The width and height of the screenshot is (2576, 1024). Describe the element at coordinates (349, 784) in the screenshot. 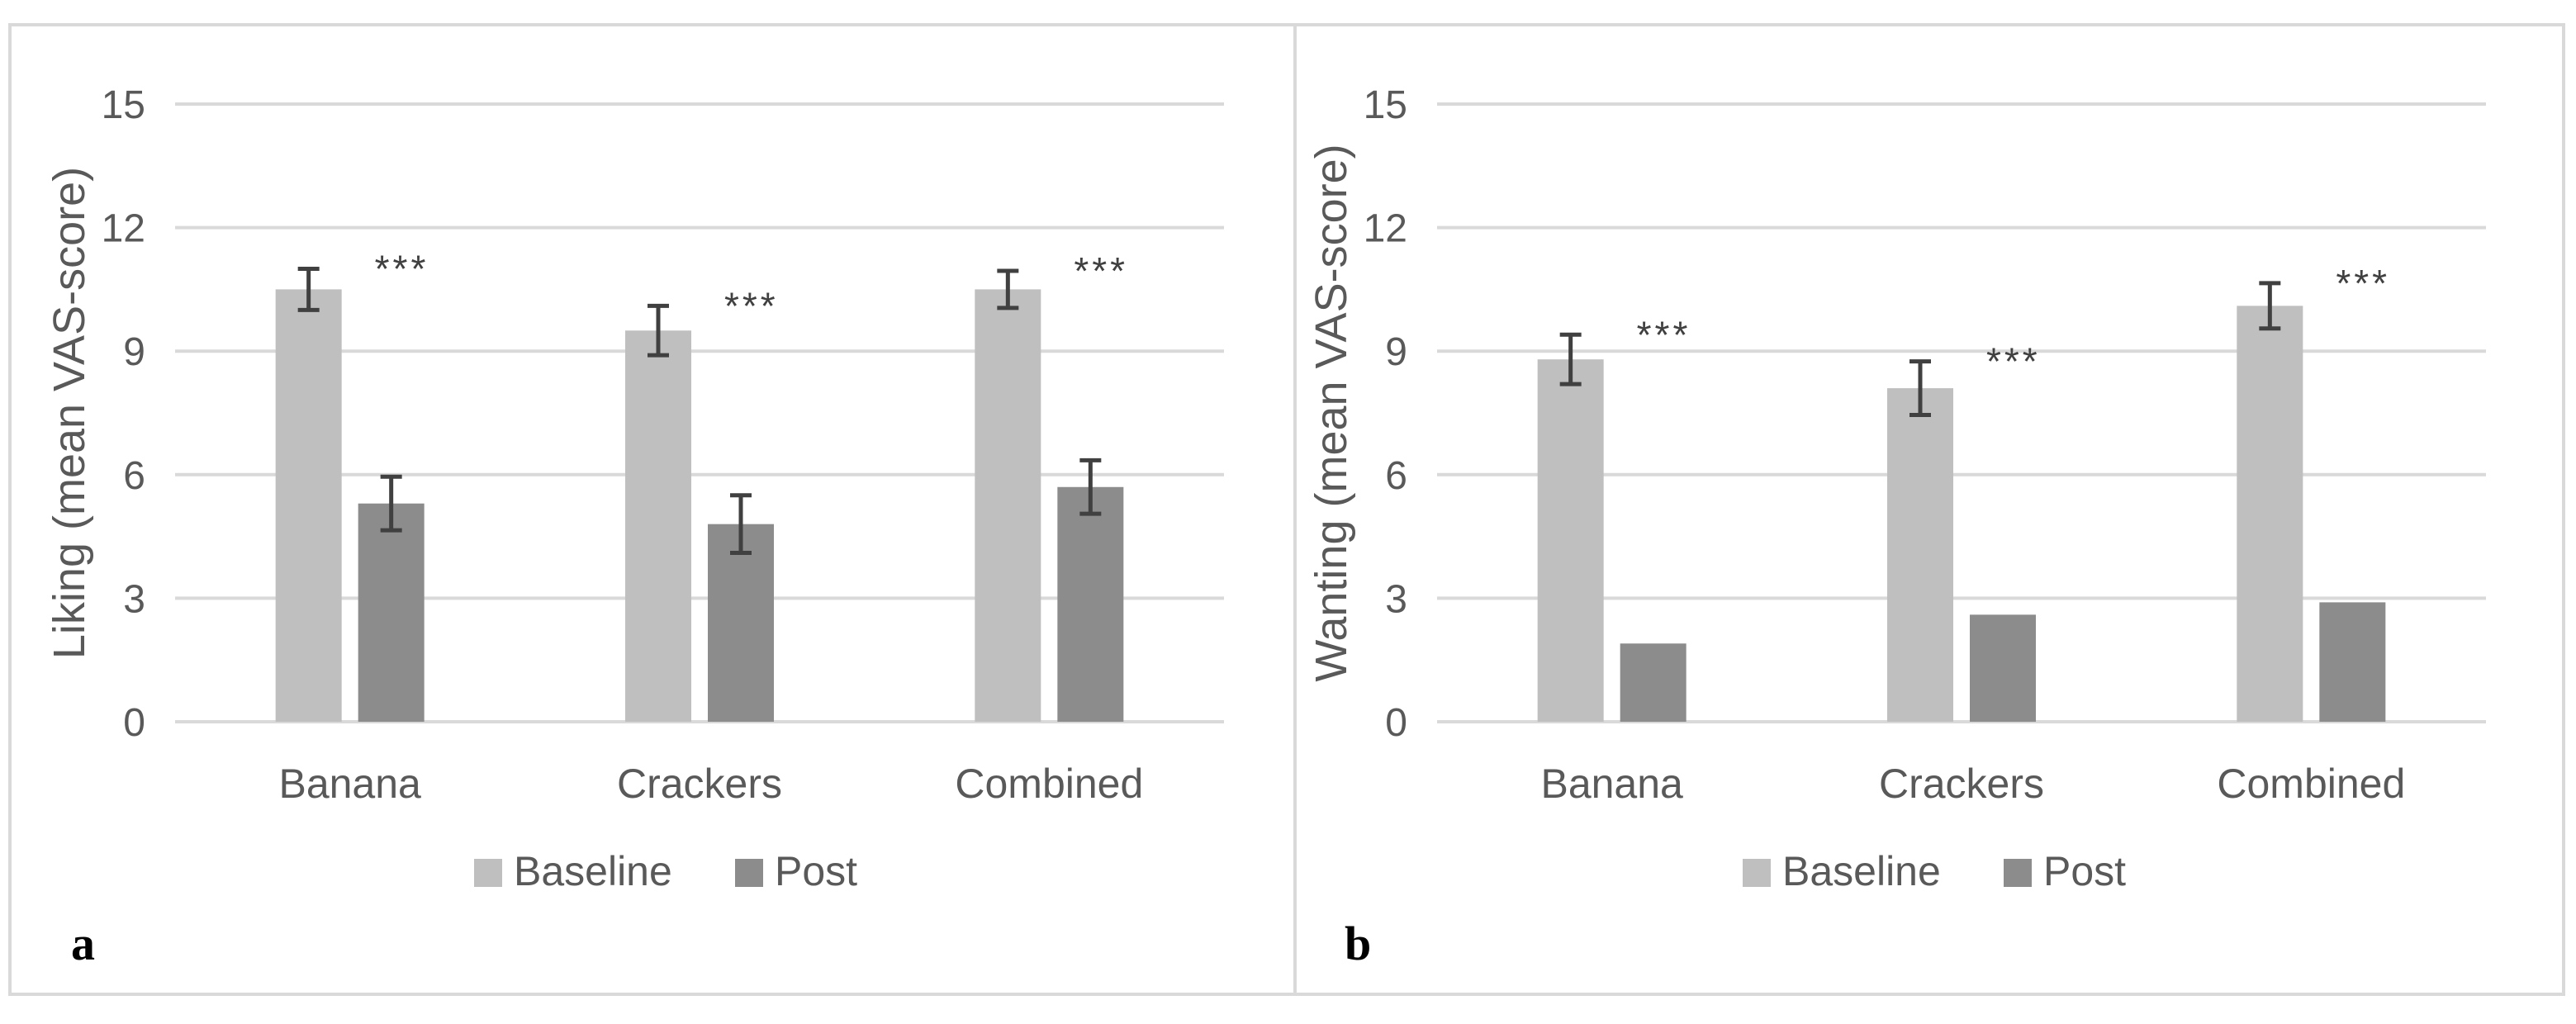

I see `chart-a-x-tick-label: Banana` at that location.